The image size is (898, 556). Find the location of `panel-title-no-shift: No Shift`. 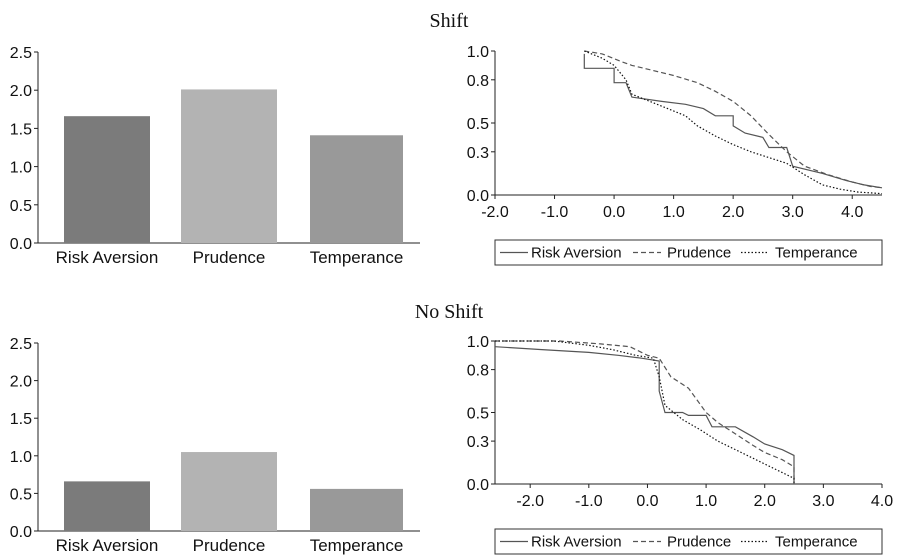

panel-title-no-shift: No Shift is located at coordinates (449, 312).